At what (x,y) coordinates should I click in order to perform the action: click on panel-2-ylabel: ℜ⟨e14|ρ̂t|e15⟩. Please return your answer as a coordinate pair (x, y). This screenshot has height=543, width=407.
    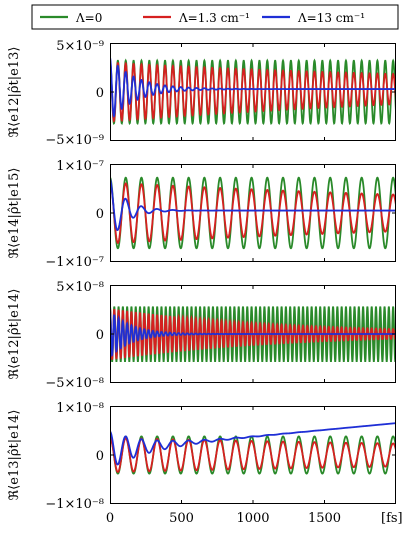
    Looking at the image, I should click on (14, 213).